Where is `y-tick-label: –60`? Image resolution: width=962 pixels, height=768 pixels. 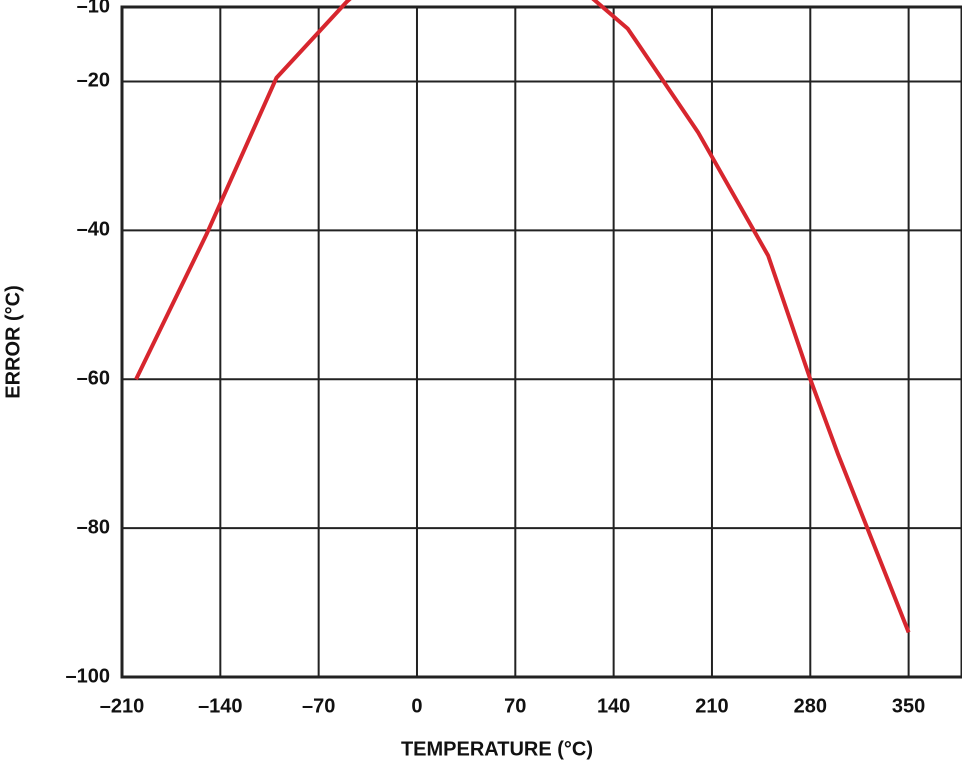
y-tick-label: –60 is located at coordinates (93, 379).